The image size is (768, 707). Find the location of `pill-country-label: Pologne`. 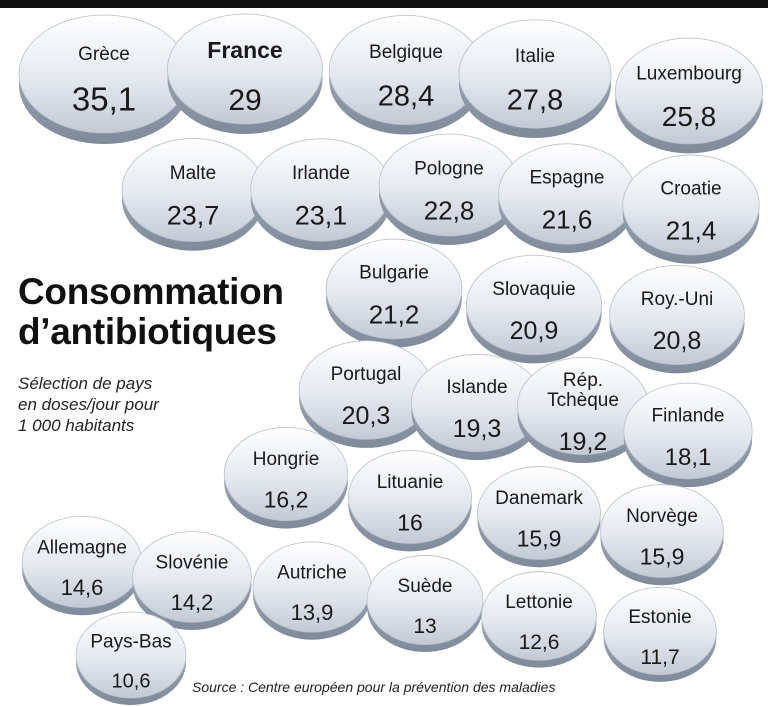

pill-country-label: Pologne is located at coordinates (449, 169).